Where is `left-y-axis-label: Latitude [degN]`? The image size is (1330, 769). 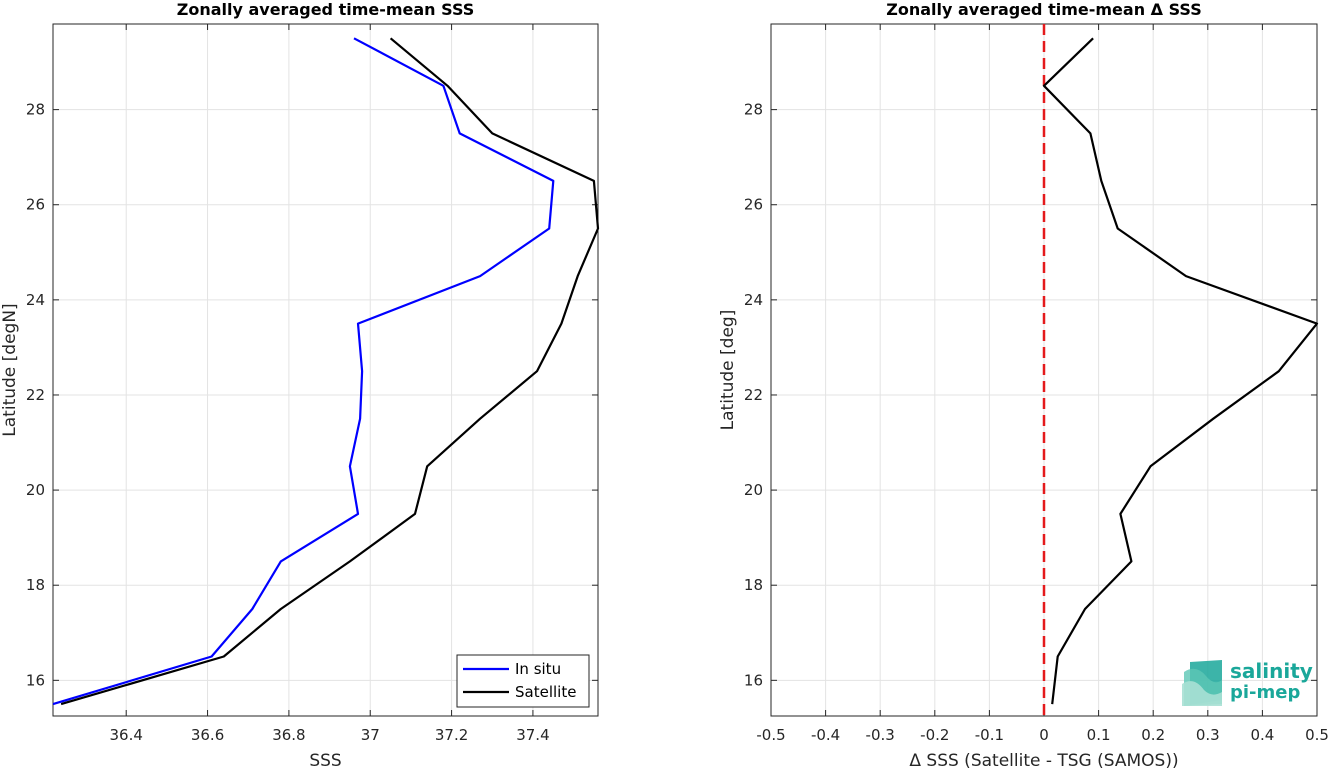
left-y-axis-label: Latitude [degN] is located at coordinates (10, 369).